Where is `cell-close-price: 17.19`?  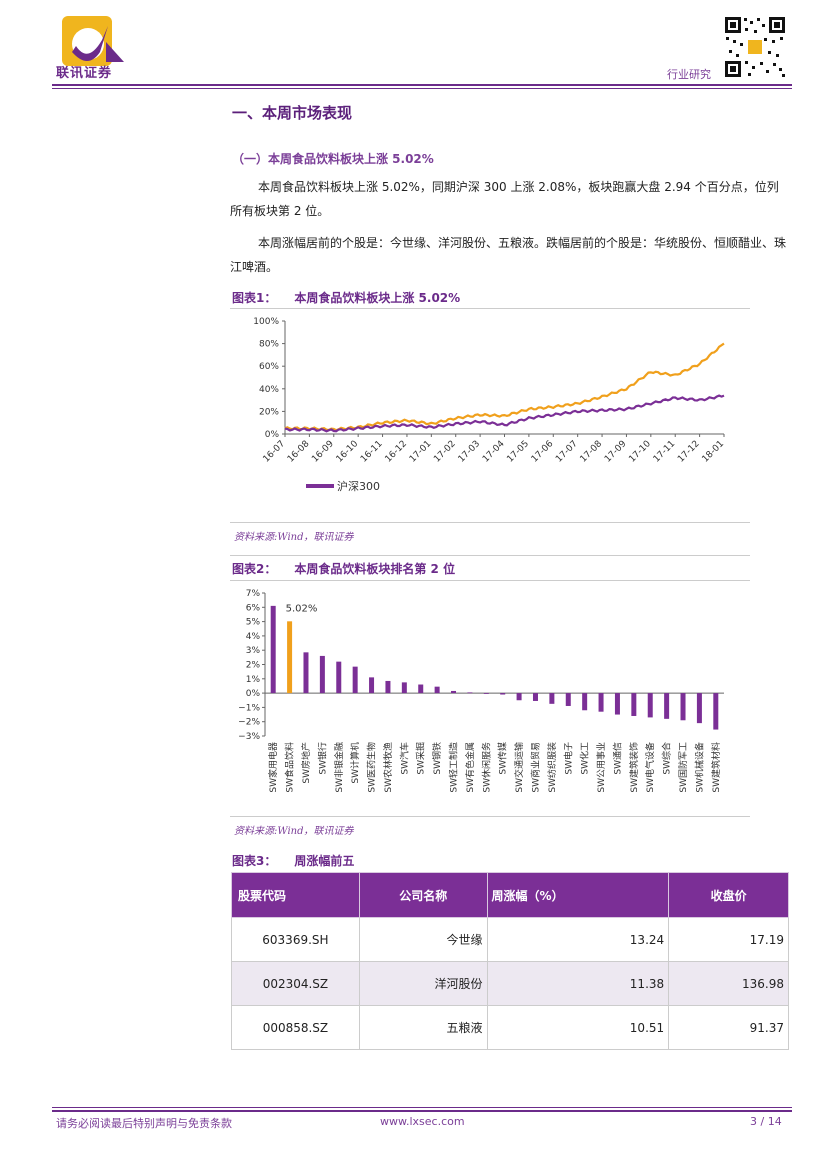
cell-close-price: 17.19 is located at coordinates (728, 939).